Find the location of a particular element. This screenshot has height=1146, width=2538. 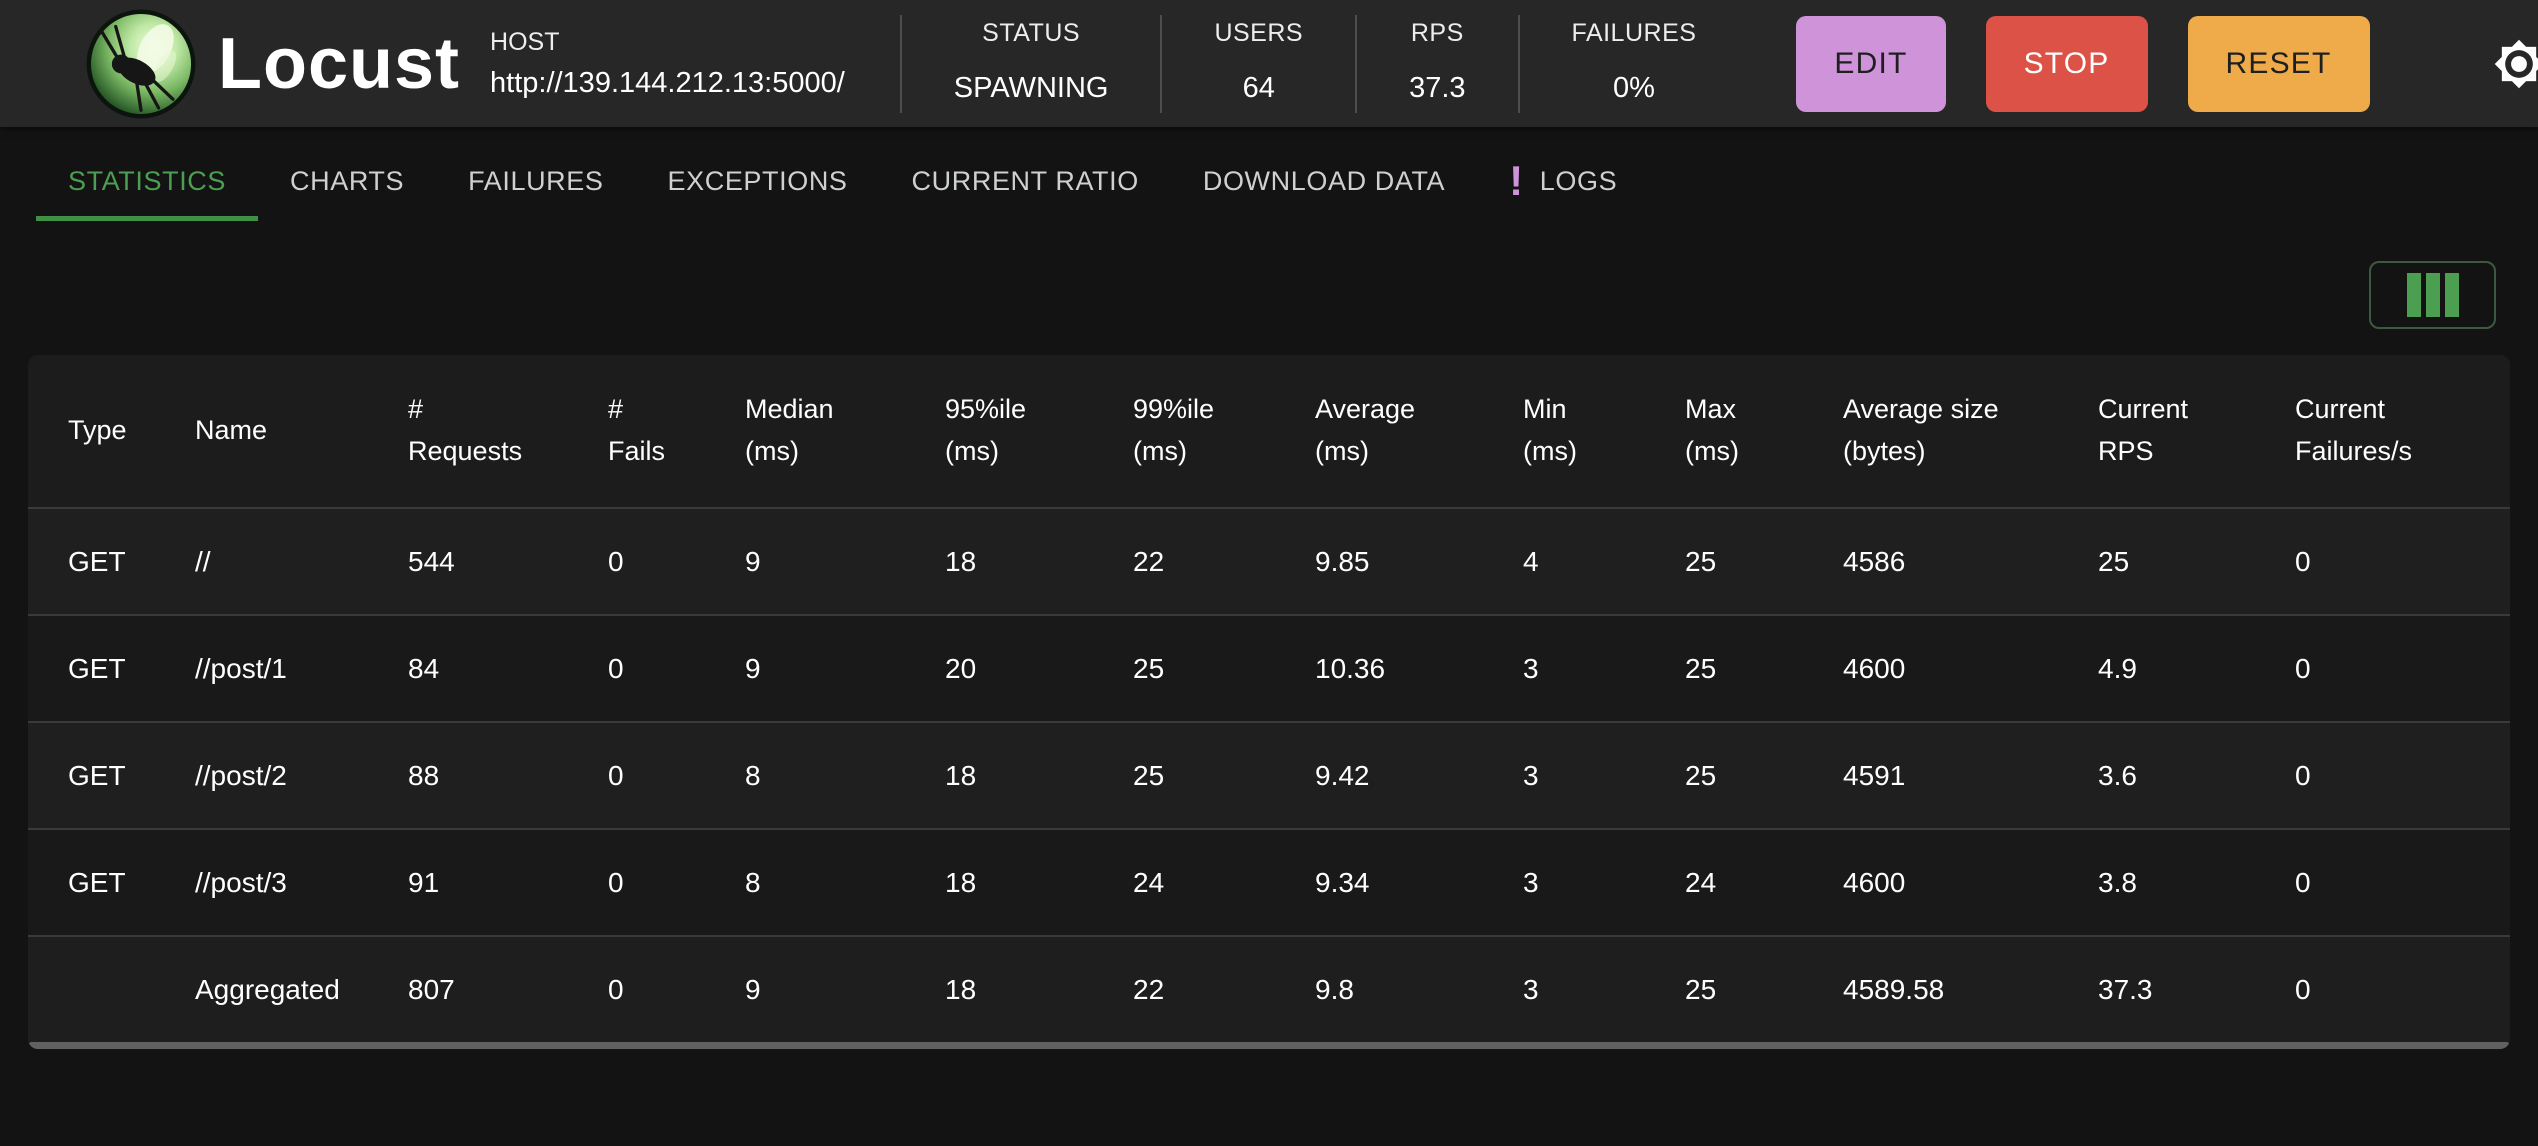

table-toolbar is located at coordinates (1269, 295).